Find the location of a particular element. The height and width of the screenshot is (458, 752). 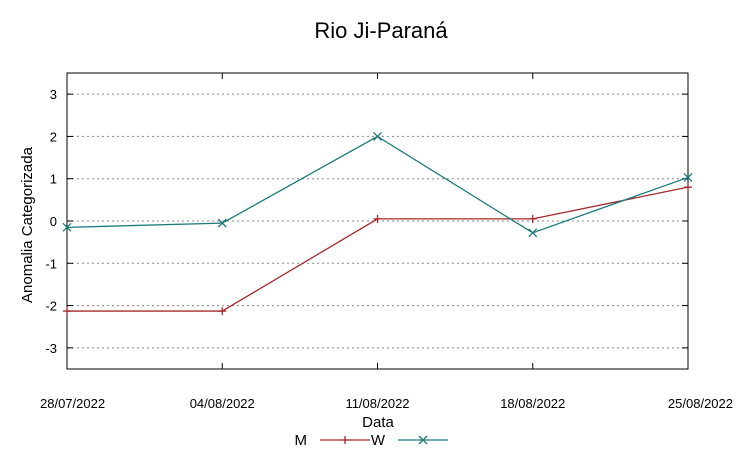

y-tick-label: -3 is located at coordinates (51, 348).